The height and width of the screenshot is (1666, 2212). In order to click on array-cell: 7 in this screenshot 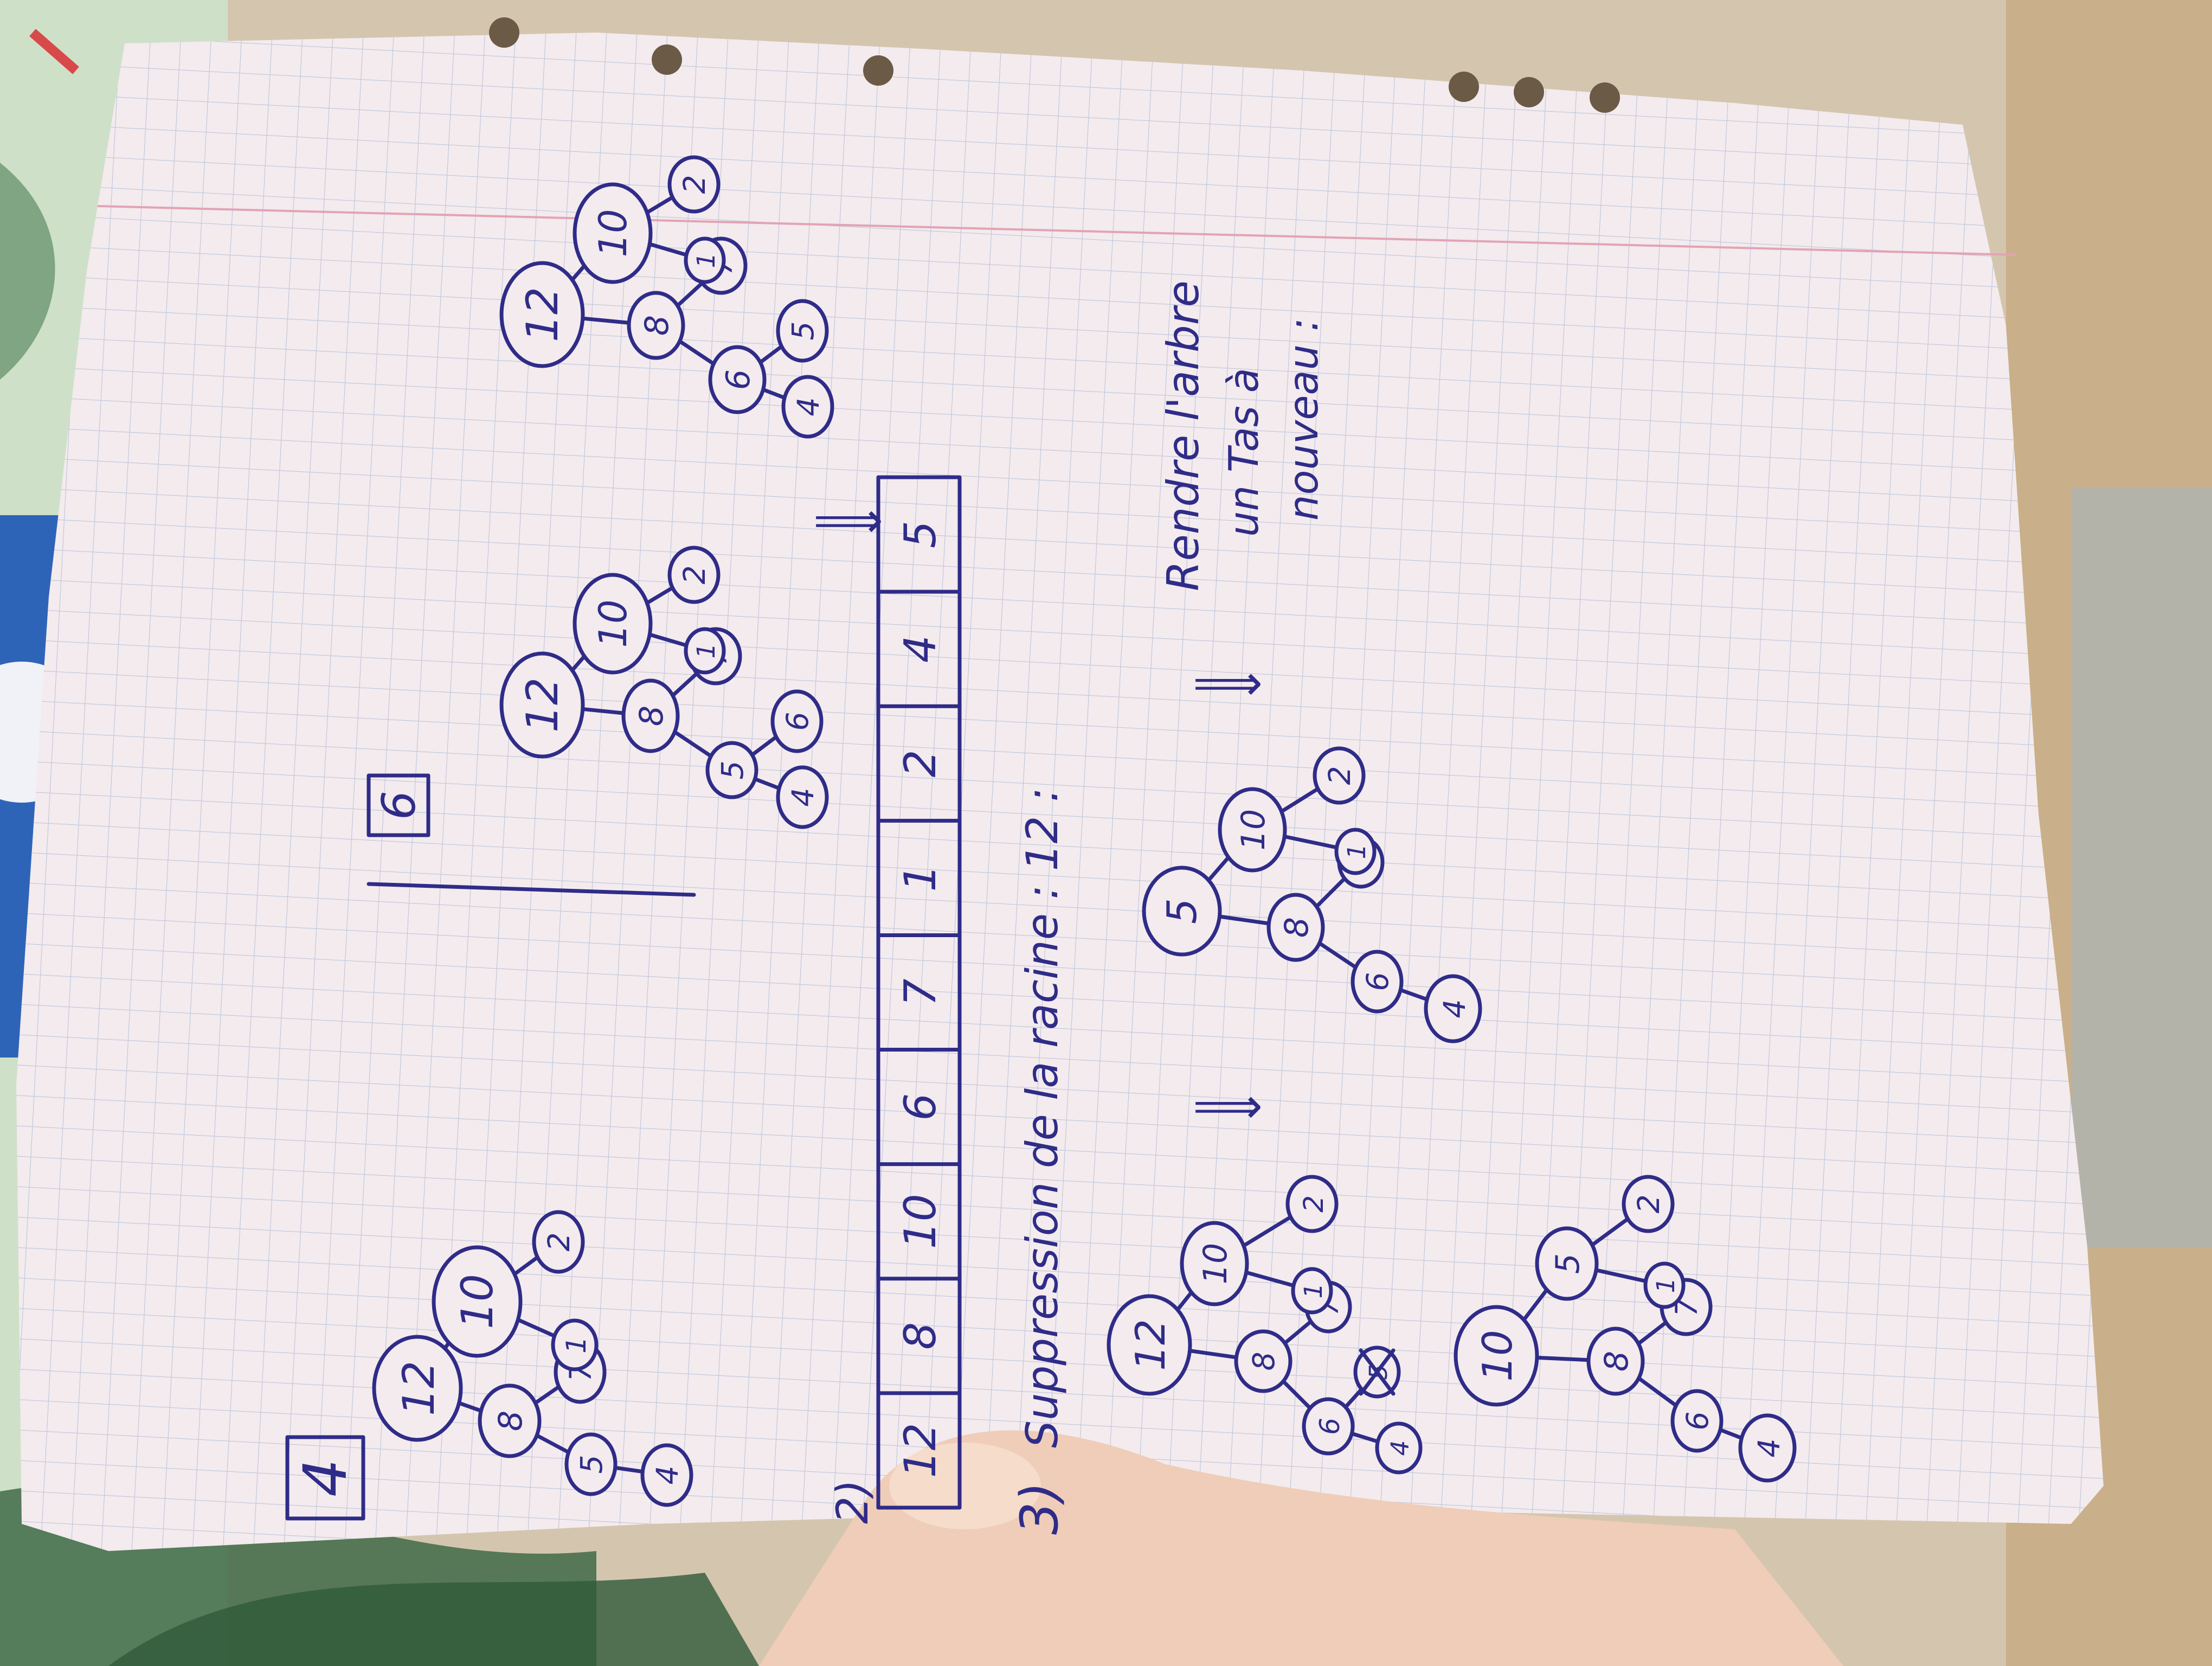, I will do `click(920, 992)`.